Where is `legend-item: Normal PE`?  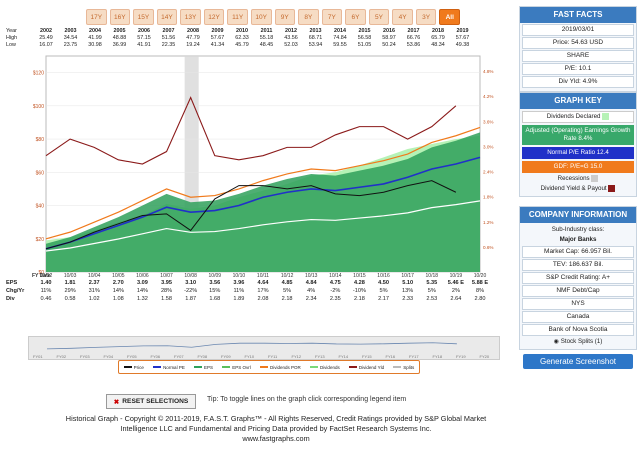 legend-item: Normal PE is located at coordinates (169, 367).